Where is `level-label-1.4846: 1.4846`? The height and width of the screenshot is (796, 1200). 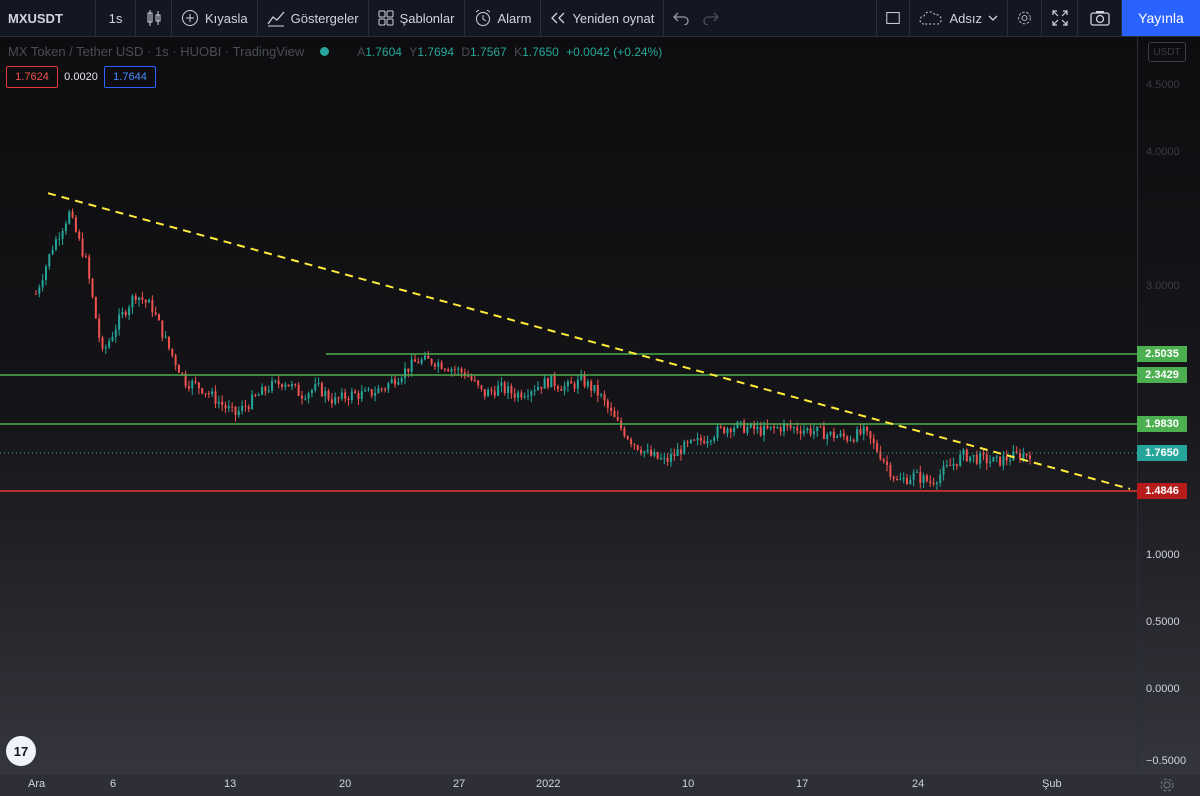 level-label-1.4846: 1.4846 is located at coordinates (1162, 491).